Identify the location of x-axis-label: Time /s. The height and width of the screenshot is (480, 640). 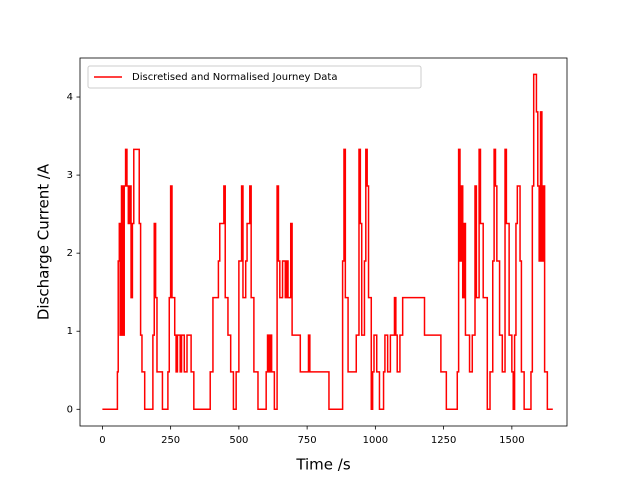
(323, 465).